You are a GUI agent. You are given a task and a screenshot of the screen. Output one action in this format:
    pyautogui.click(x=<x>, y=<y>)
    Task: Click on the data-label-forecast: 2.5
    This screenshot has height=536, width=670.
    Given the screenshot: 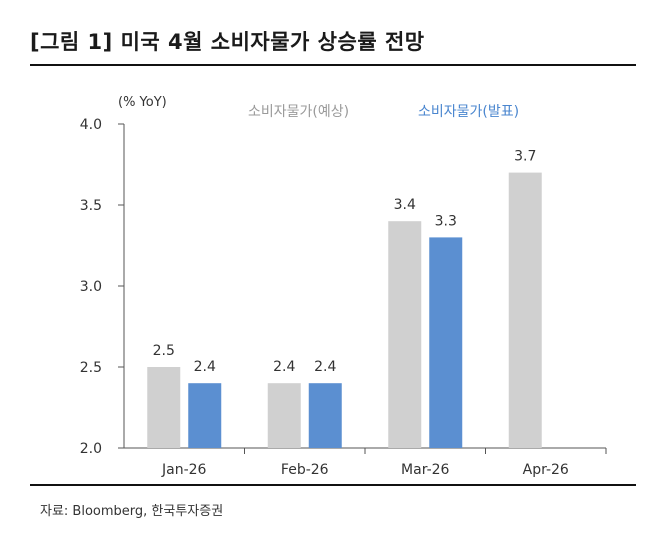 What is the action you would take?
    pyautogui.click(x=164, y=351)
    